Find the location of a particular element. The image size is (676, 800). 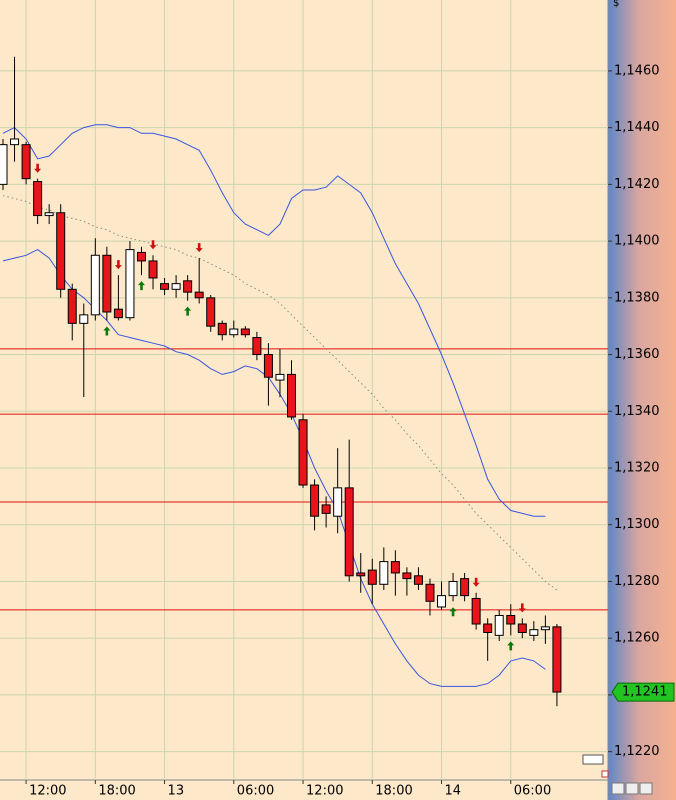

last-price-tag is located at coordinates (643, 692).